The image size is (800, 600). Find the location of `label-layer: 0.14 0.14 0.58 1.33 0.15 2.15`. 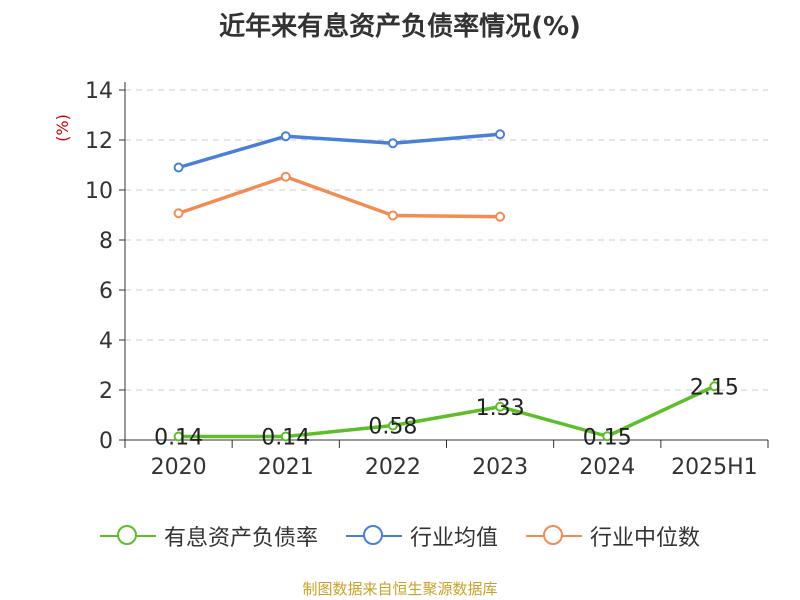

label-layer: 0.14 0.14 0.58 1.33 0.15 2.15 is located at coordinates (446, 412).